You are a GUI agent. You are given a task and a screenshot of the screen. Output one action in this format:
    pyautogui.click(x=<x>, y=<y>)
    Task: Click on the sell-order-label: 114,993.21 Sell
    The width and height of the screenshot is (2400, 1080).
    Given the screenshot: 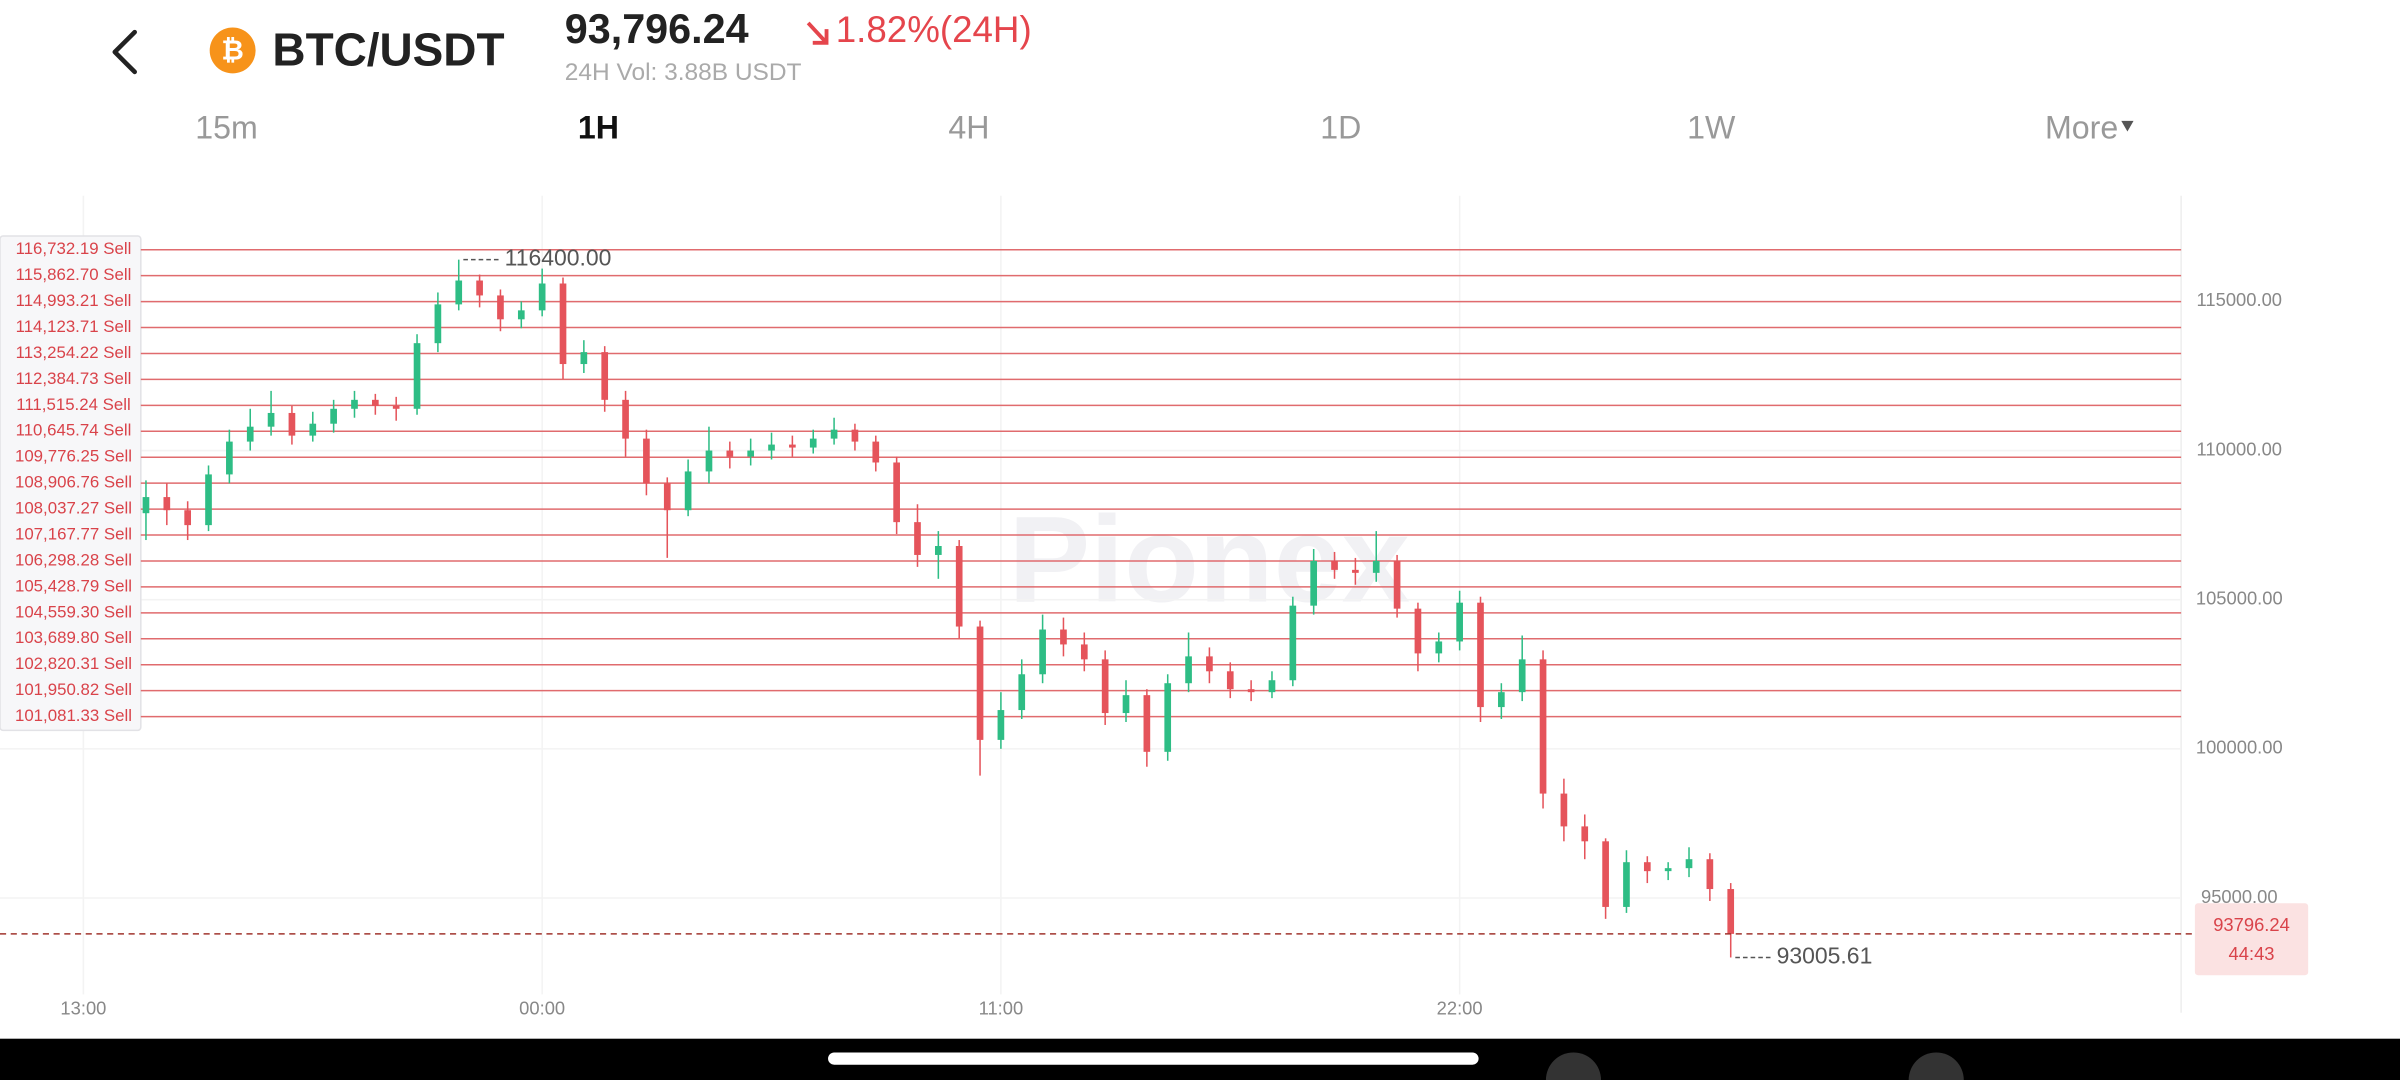 What is the action you would take?
    pyautogui.click(x=74, y=300)
    